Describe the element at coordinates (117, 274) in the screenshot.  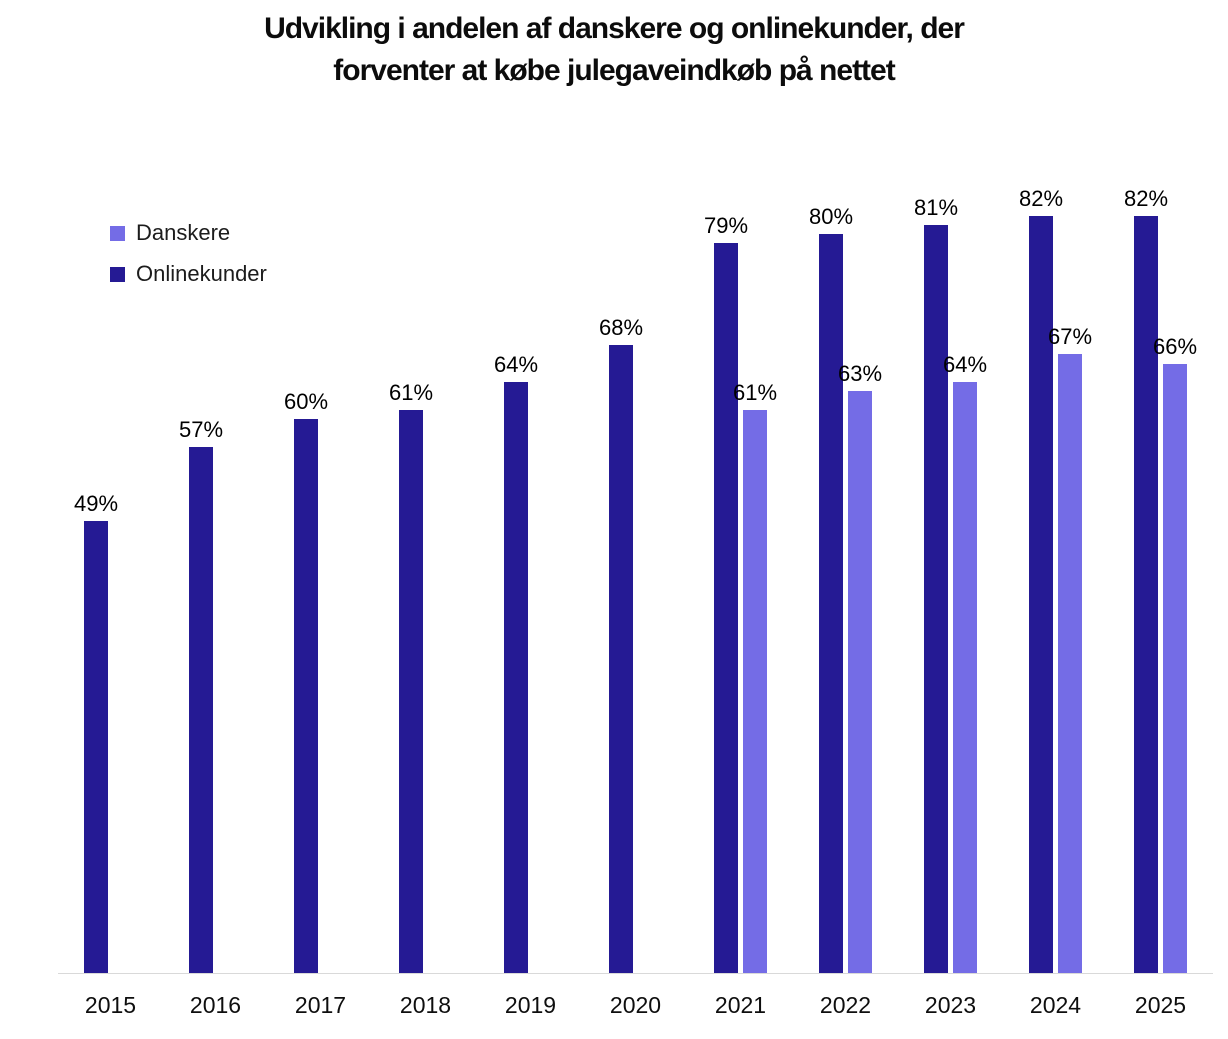
I see `onlinekunder-swatch-icon` at that location.